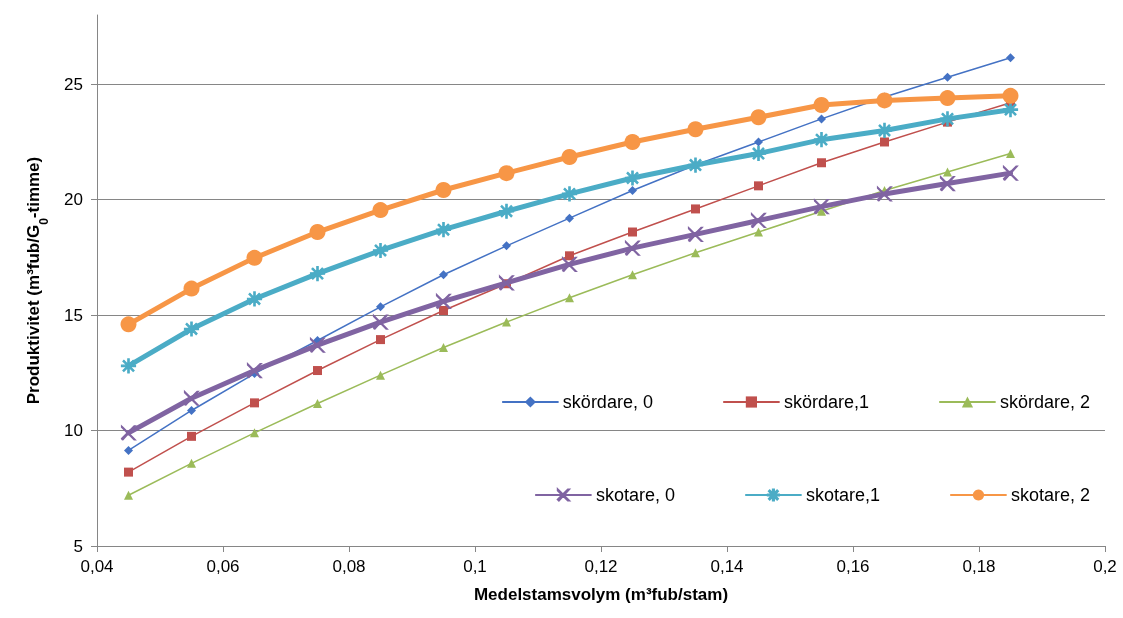 This screenshot has width=1123, height=618. I want to click on x-tick-label: 0,18, so click(979, 566).